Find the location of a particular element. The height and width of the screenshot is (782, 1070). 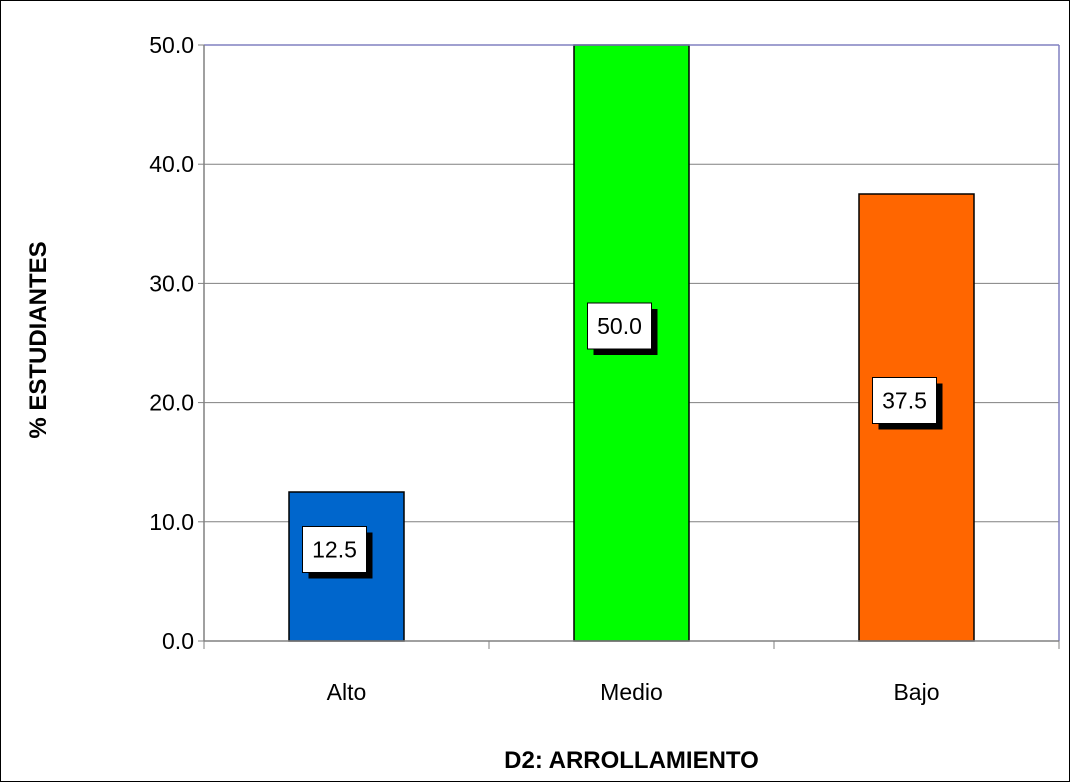

y-tick-label: 0.0 is located at coordinates (178, 641).